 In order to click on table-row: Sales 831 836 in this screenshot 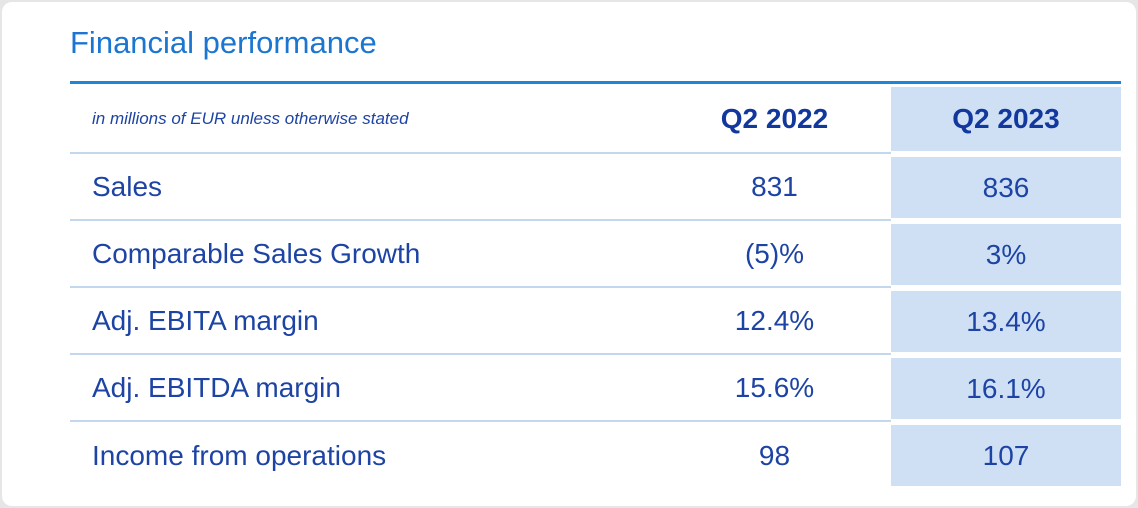, I will do `click(595, 187)`.